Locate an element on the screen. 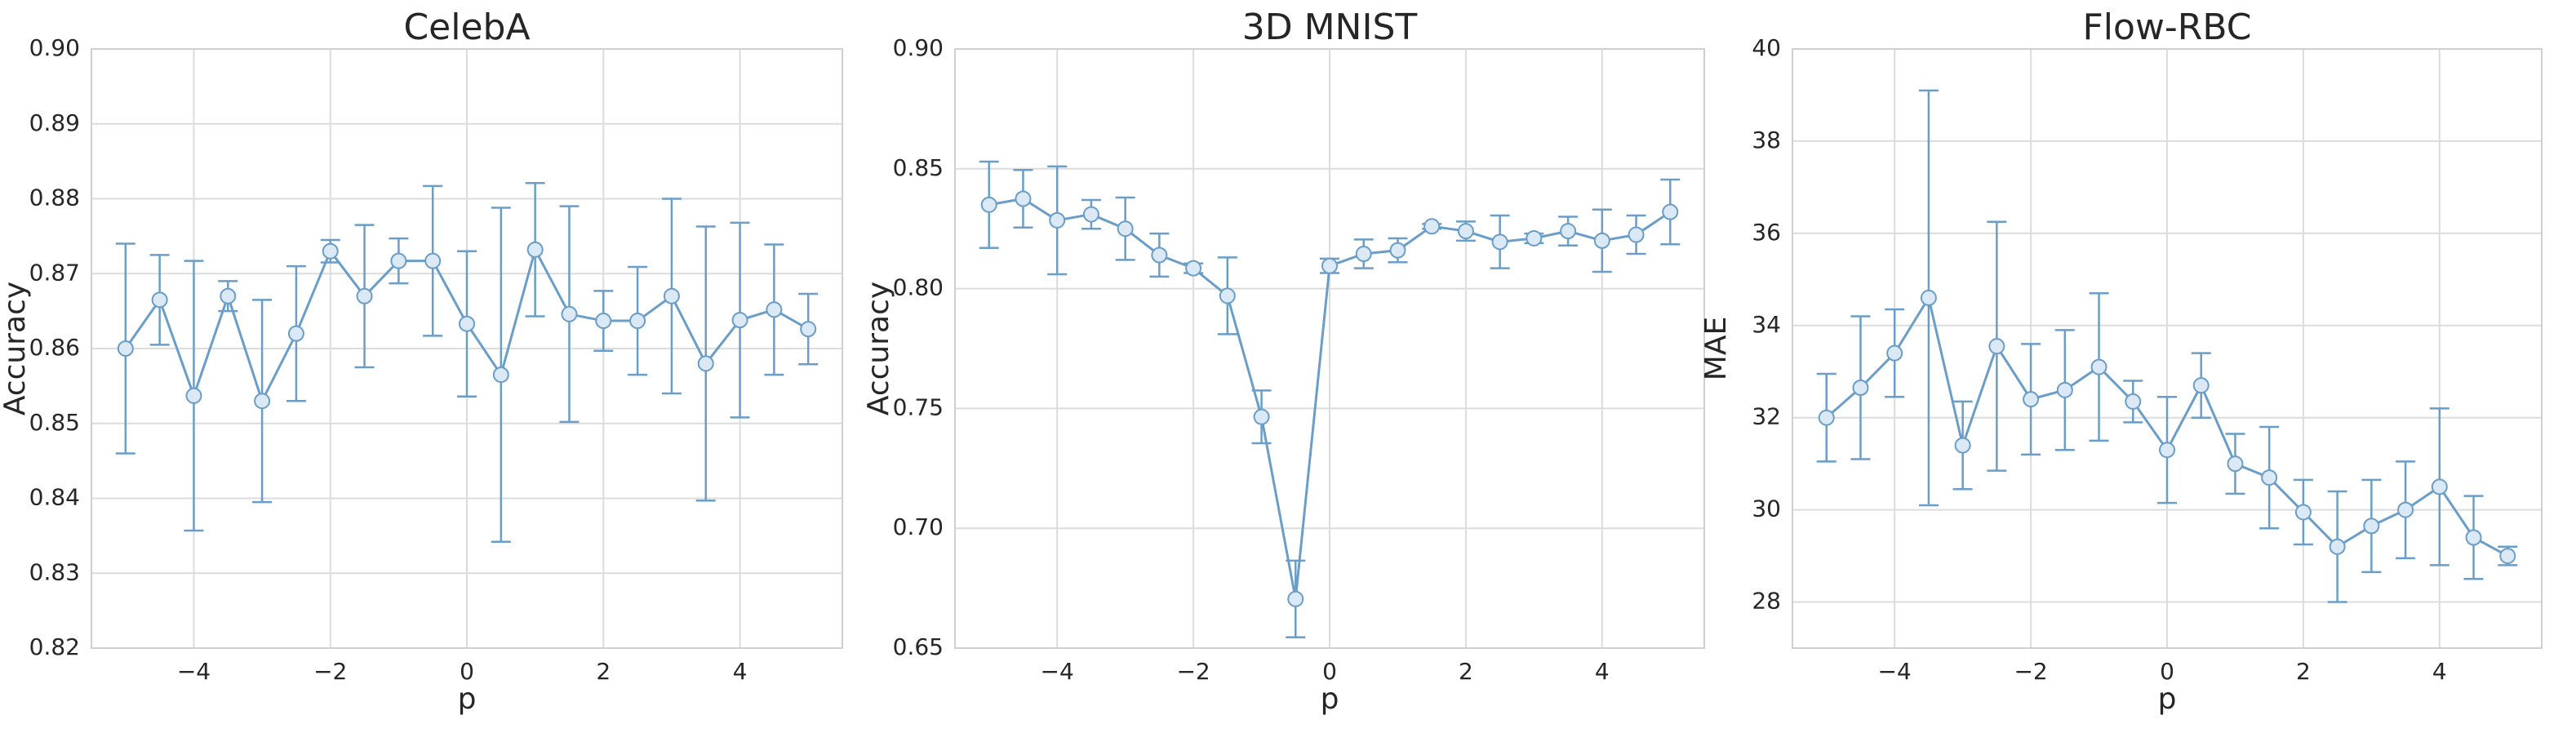  y-tick-label: 0.70 is located at coordinates (918, 526).